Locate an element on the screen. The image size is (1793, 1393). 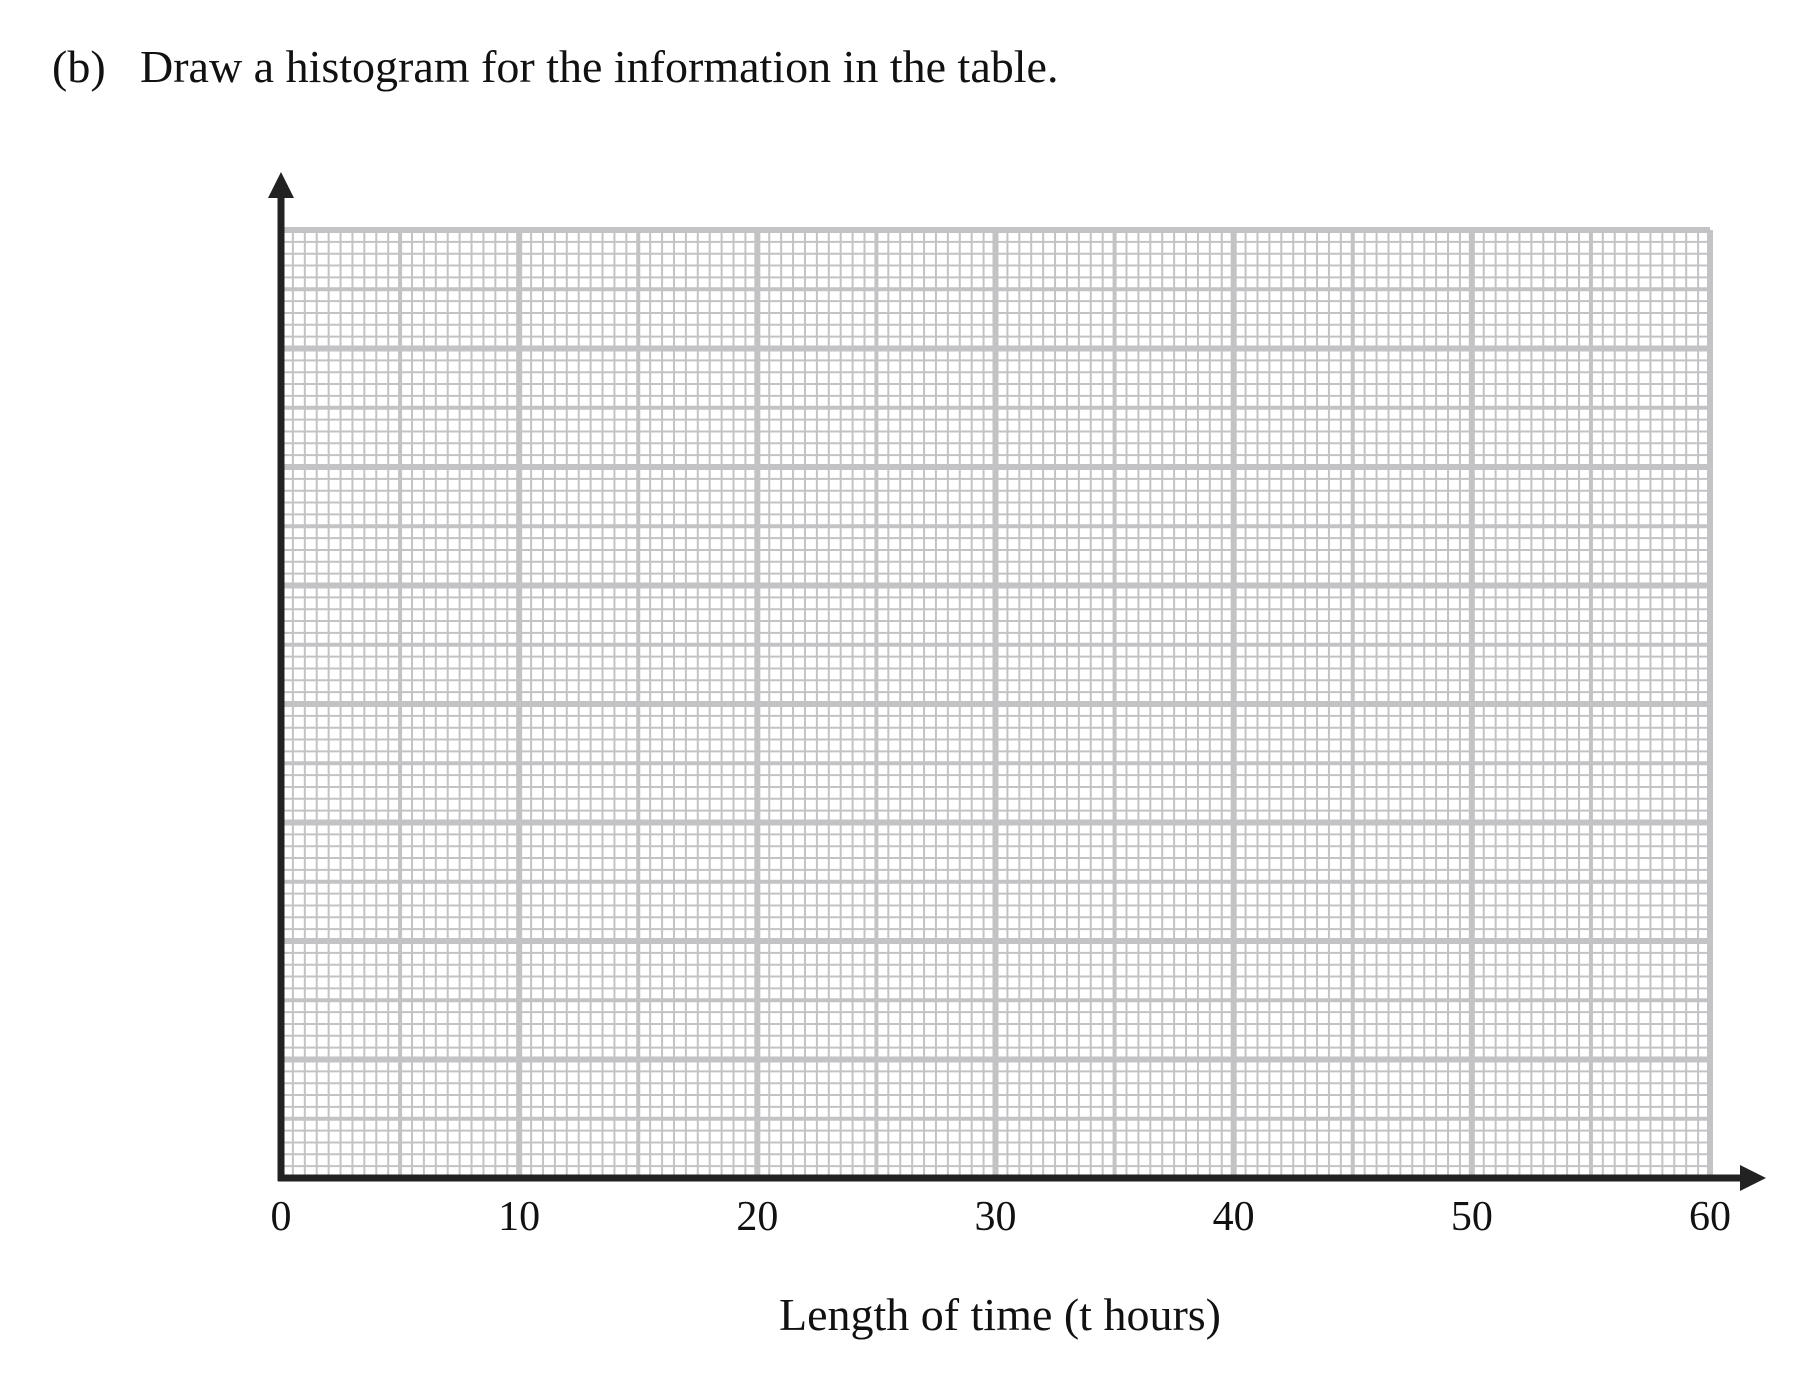
x-axis-arrow is located at coordinates (1753, 1178).